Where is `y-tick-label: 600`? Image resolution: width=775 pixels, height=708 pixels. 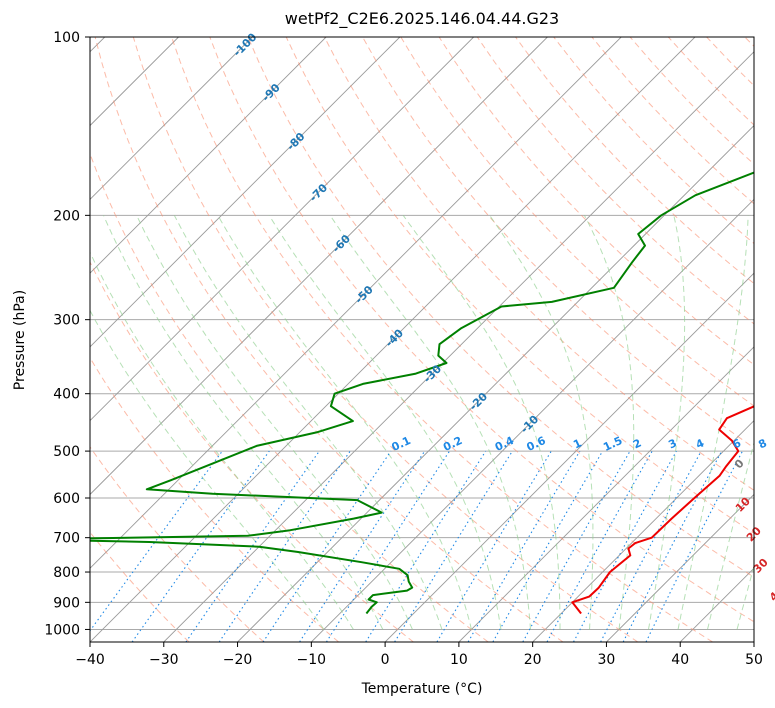 y-tick-label: 600 is located at coordinates (66, 499).